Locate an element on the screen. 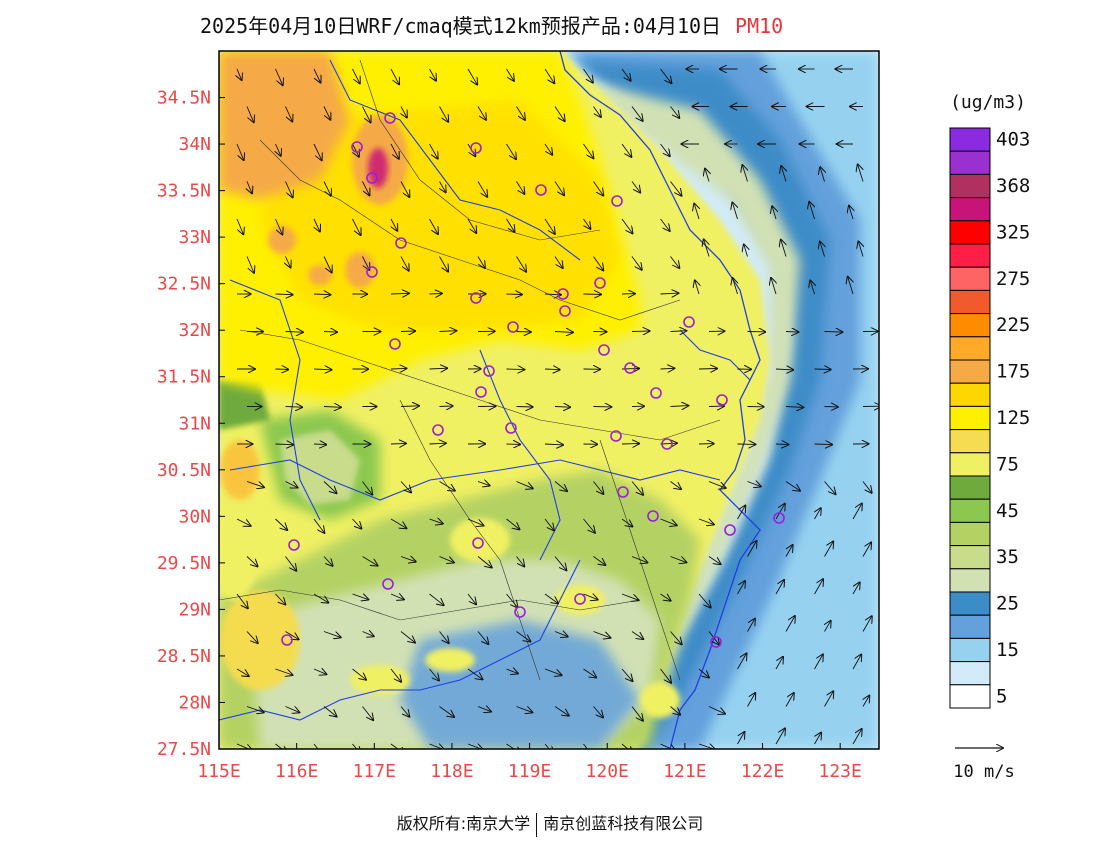 This screenshot has height=850, width=1100. legend-label: 15 is located at coordinates (1007, 650).